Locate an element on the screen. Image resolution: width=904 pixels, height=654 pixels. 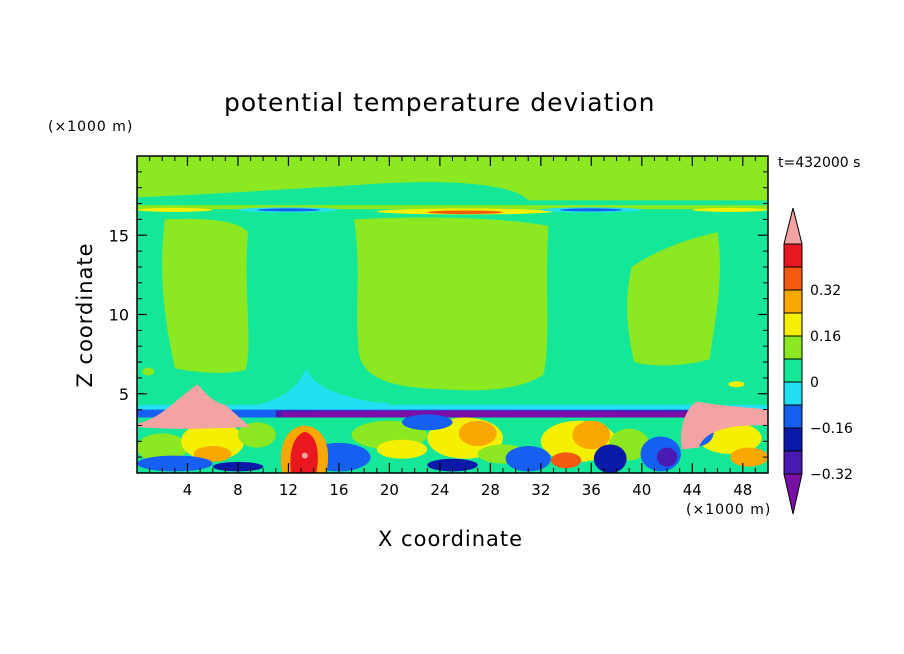
colorbar-label: −0.16 is located at coordinates (831, 429).